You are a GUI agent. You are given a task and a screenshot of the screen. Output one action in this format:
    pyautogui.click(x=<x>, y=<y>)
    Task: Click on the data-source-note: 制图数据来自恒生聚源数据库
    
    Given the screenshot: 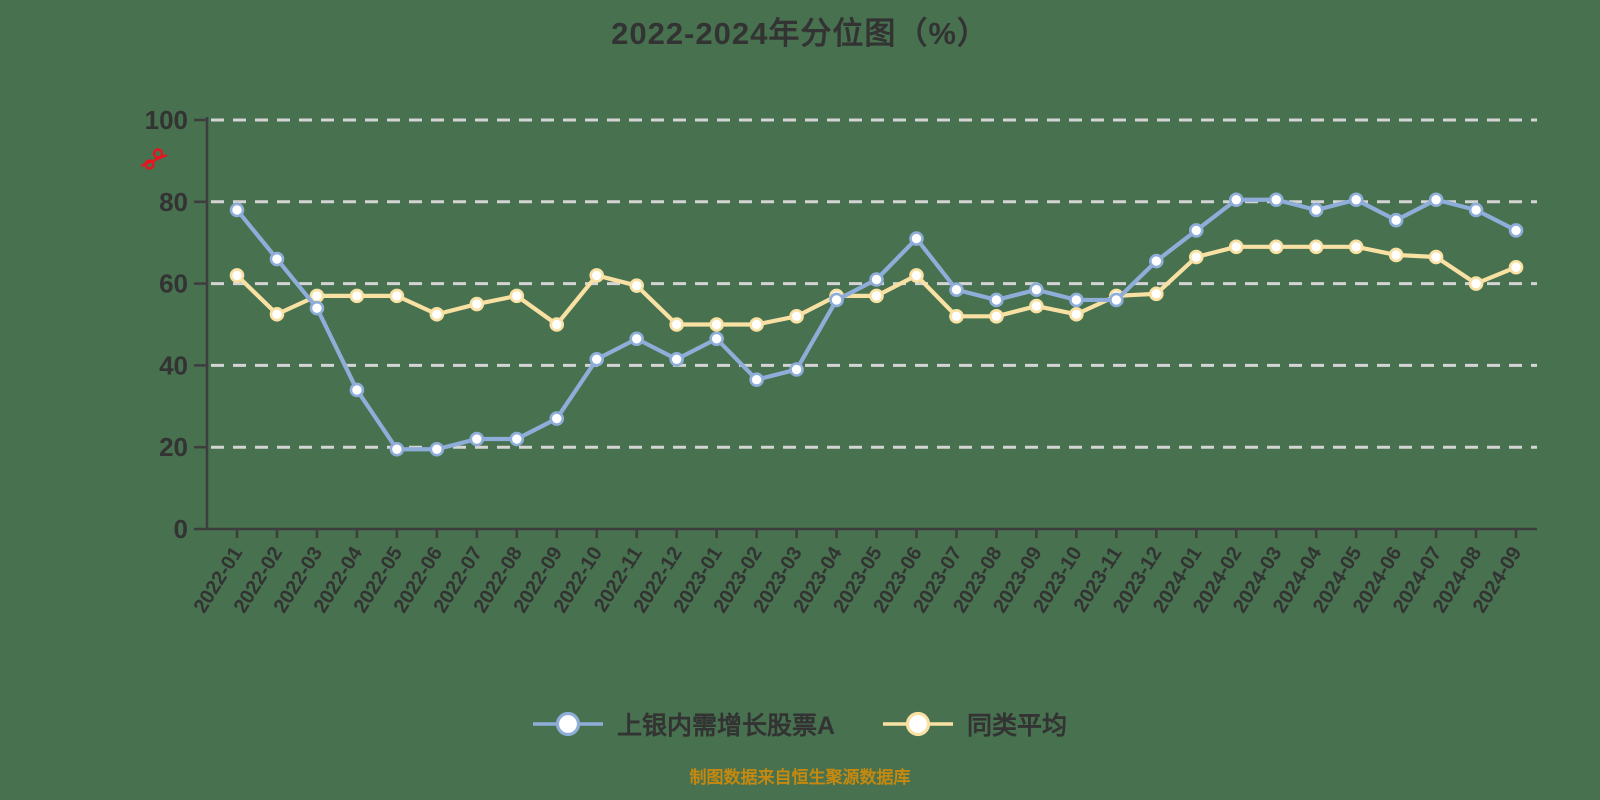 What is the action you would take?
    pyautogui.click(x=800, y=777)
    